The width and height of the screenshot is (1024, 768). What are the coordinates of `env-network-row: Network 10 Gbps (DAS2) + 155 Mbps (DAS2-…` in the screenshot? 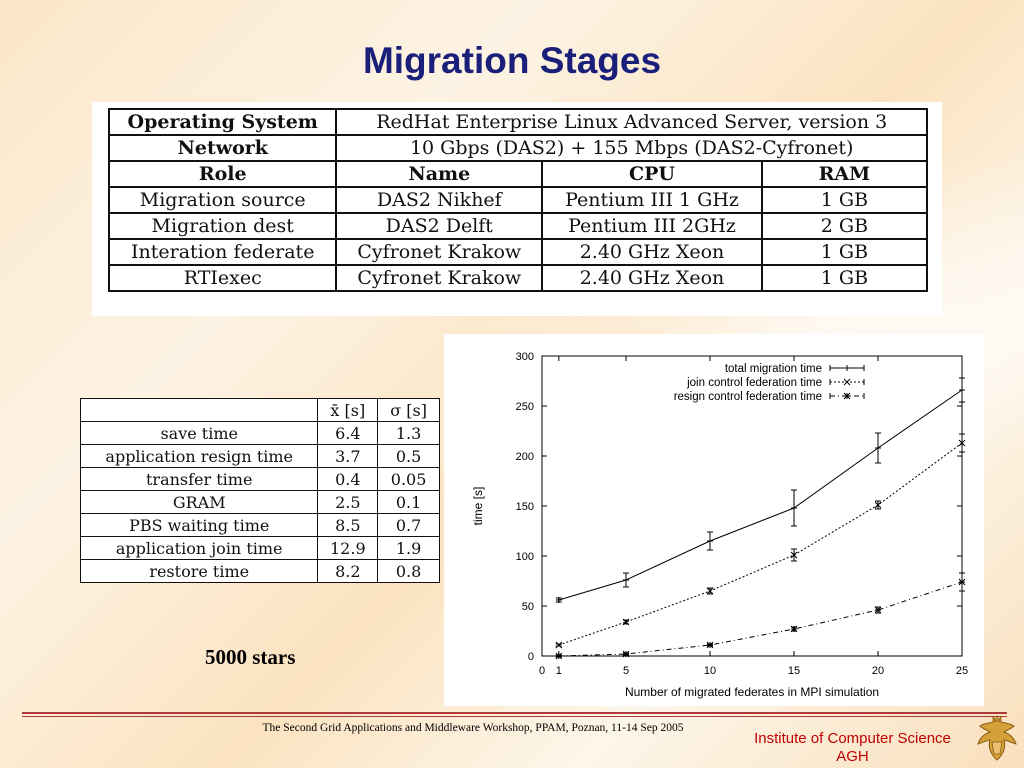 It's located at (517, 148).